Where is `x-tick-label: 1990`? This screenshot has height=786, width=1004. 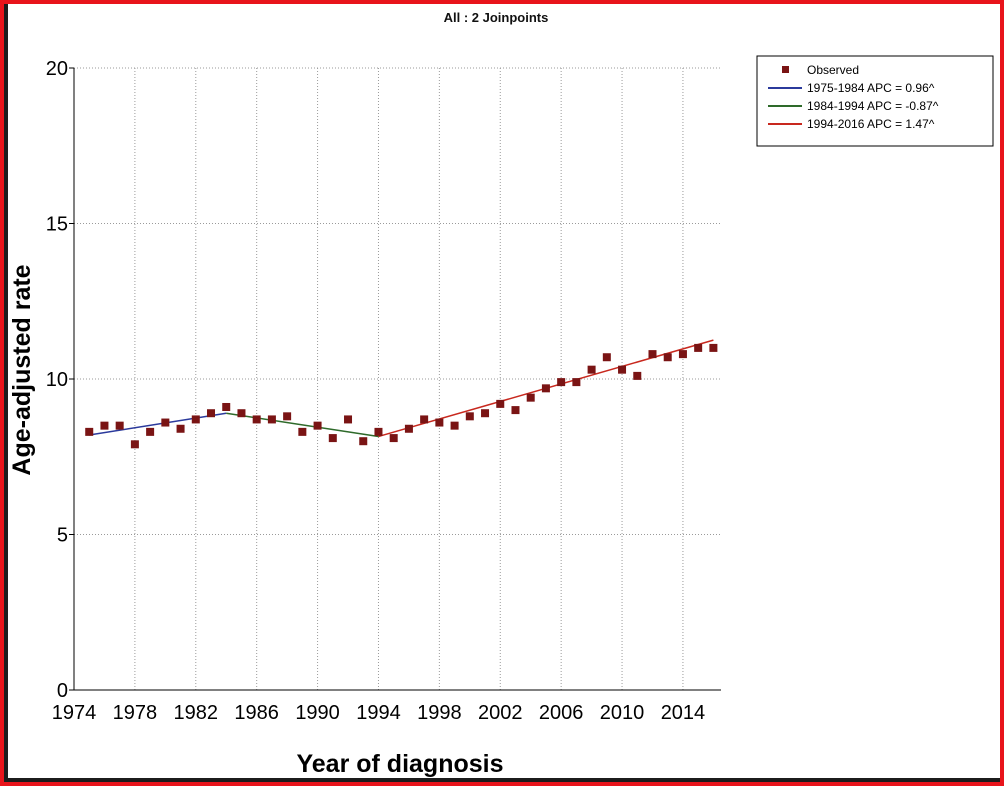
x-tick-label: 1990 is located at coordinates (317, 713).